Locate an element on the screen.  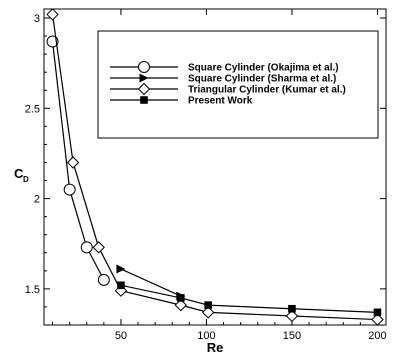
legend-entry: Square Cylinder (Sharma et al.) is located at coordinates (223, 79).